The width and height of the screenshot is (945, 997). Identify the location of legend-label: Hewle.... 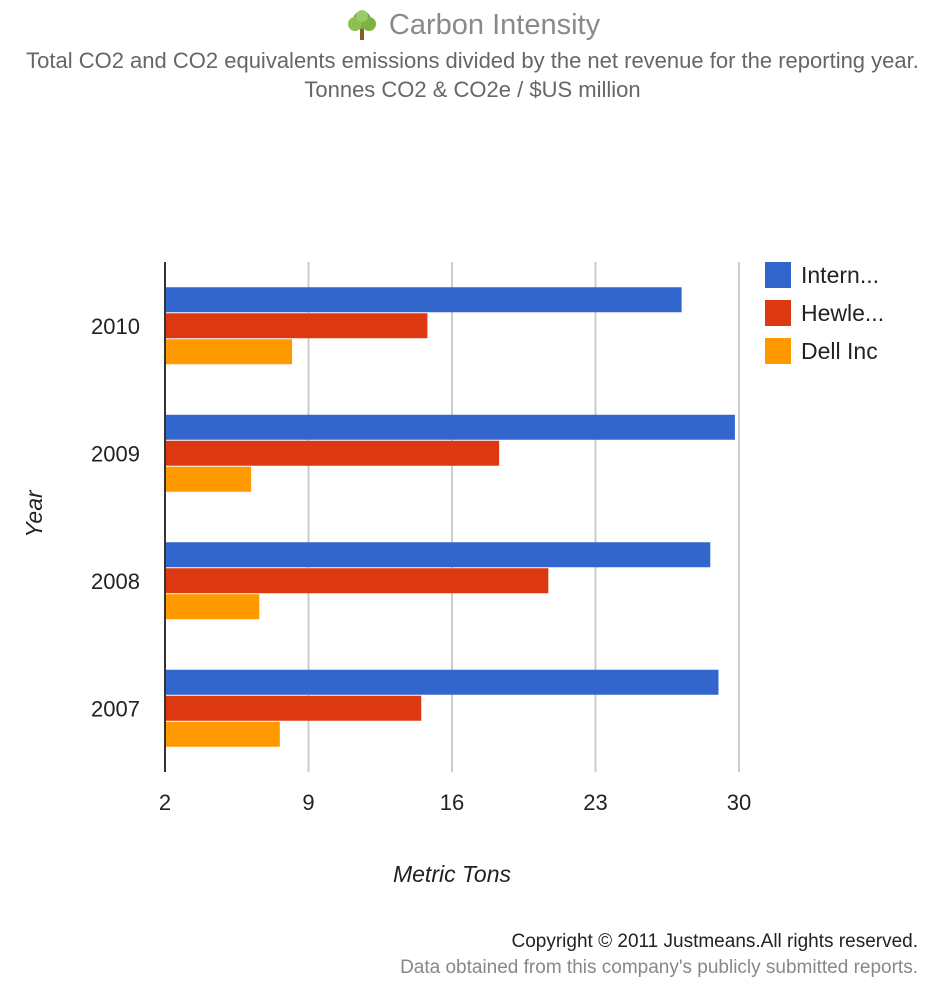
(842, 313).